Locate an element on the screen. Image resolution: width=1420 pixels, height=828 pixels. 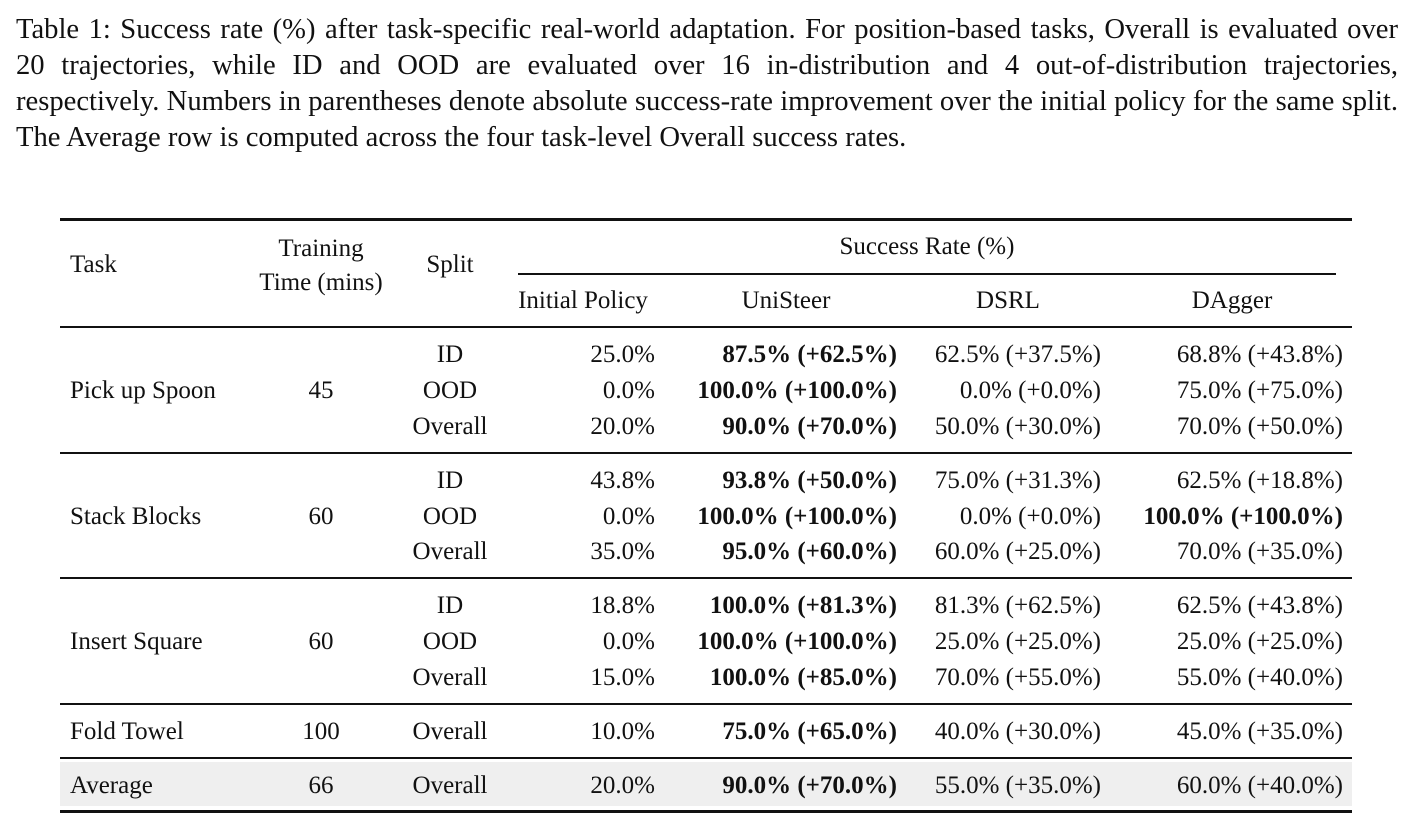
dsrl-cell: 62.5% (+37.5%) is located at coordinates (1017, 354).